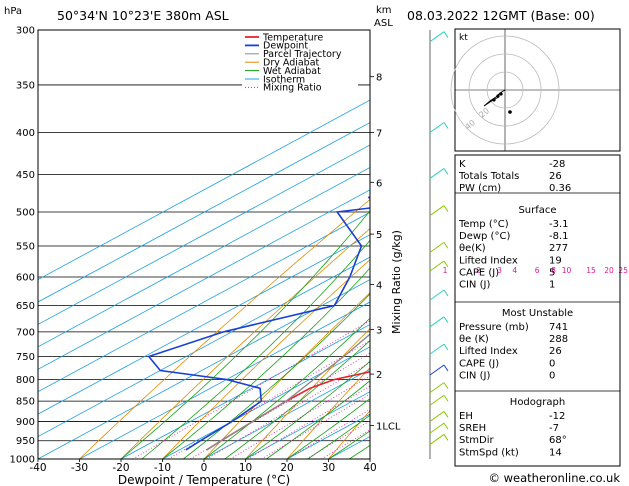 The width and height of the screenshot is (629, 486). I want to click on table-row-value: 277, so click(558, 248).